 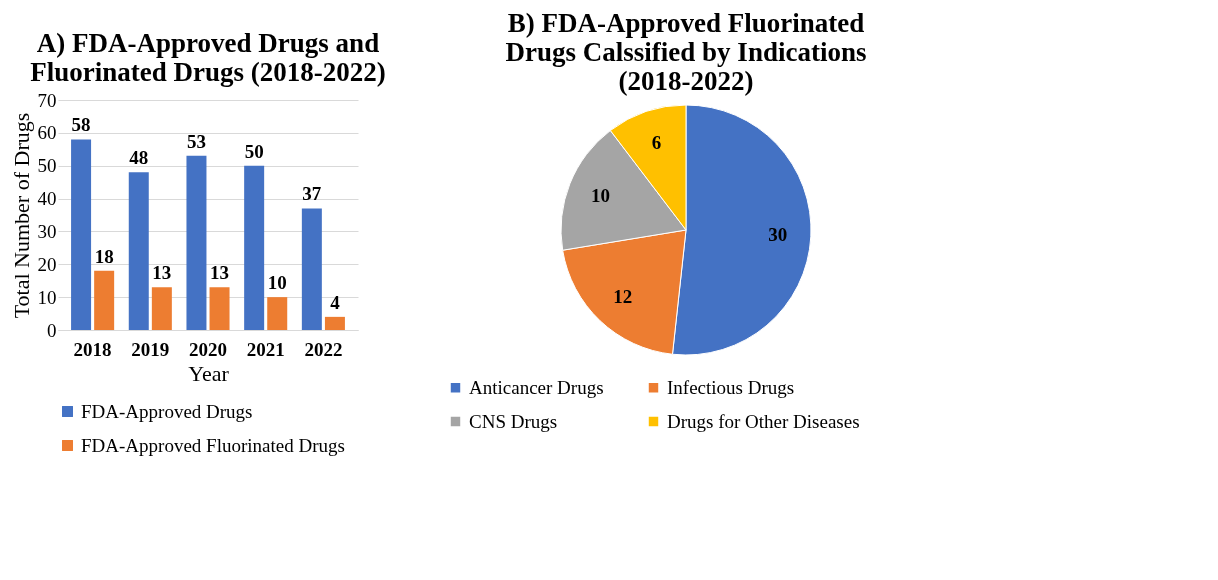 I want to click on chart-title: A) FDA-Approved Drugs and Fluorinated Drugs (2018-2022), so click(x=208, y=57).